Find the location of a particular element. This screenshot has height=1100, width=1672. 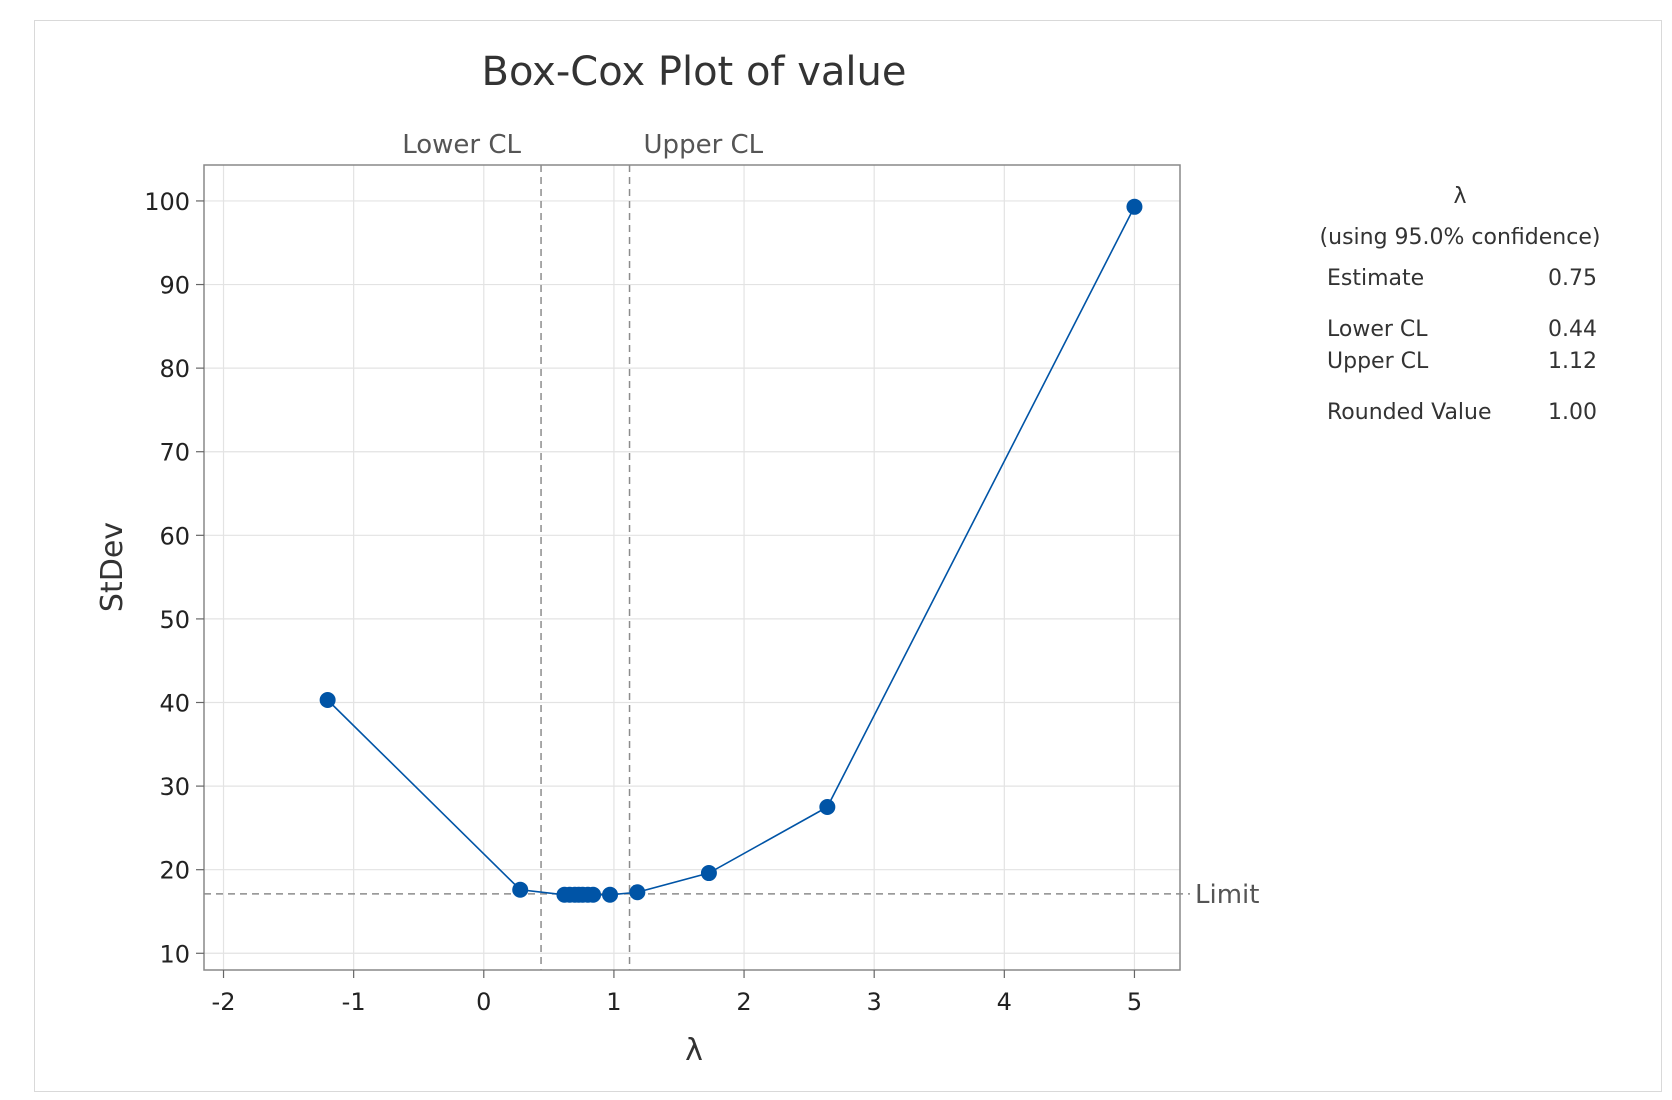

legend-value-estimate: 0.75 is located at coordinates (1572, 278).